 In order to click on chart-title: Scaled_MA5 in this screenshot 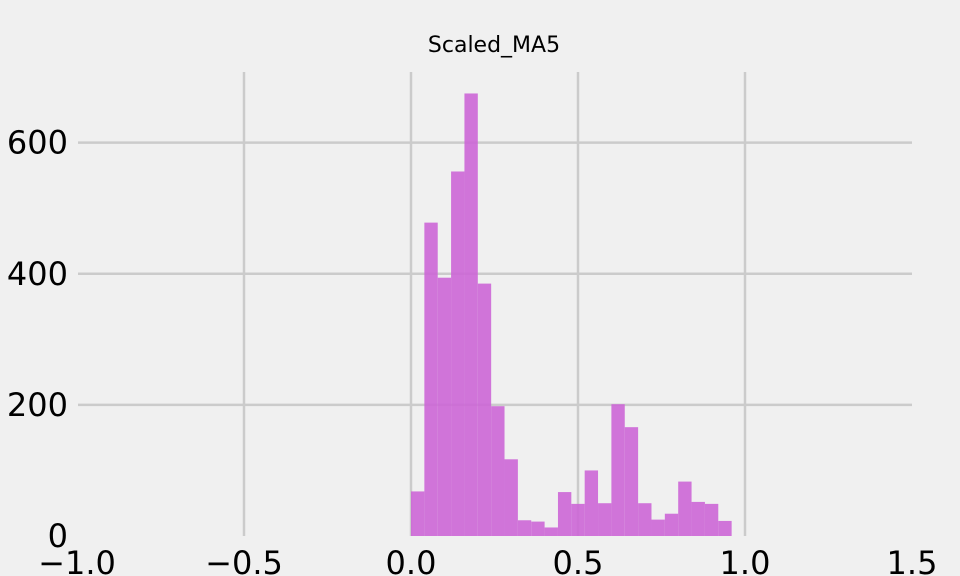, I will do `click(494, 45)`.